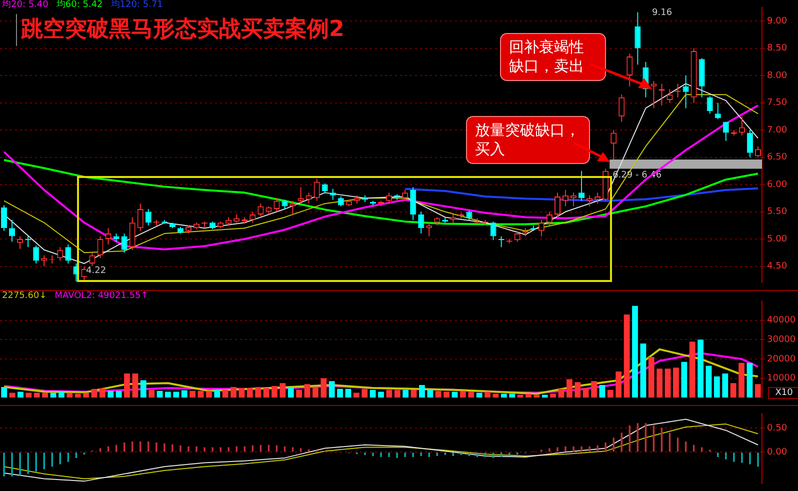  Describe the element at coordinates (783, 393) in the screenshot. I see `text: X10` at that location.